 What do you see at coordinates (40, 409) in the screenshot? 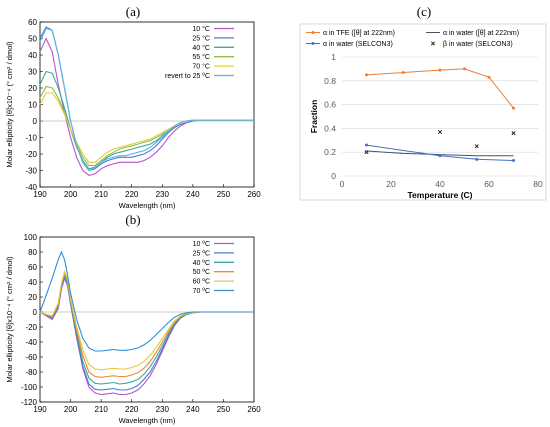
I see `chart-b-x-tick-label: 190` at bounding box center [40, 409].